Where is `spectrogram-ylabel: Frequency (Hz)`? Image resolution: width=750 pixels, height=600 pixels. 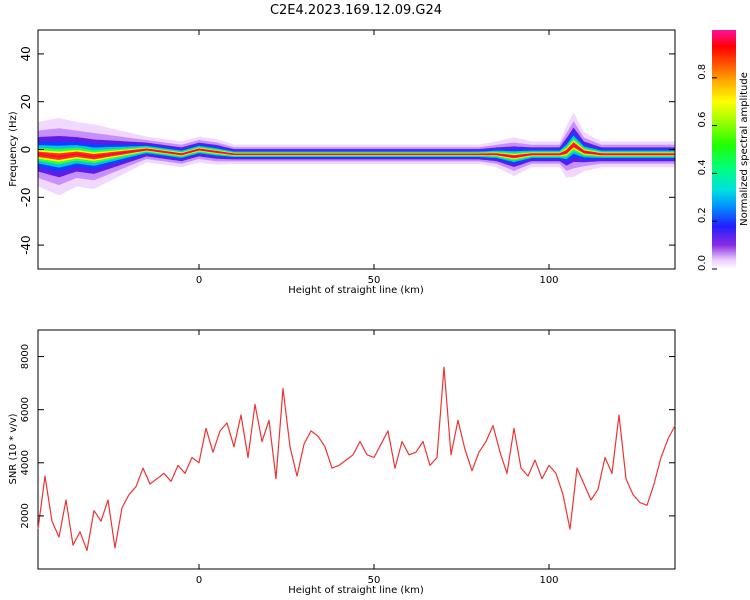 spectrogram-ylabel: Frequency (Hz) is located at coordinates (13, 149).